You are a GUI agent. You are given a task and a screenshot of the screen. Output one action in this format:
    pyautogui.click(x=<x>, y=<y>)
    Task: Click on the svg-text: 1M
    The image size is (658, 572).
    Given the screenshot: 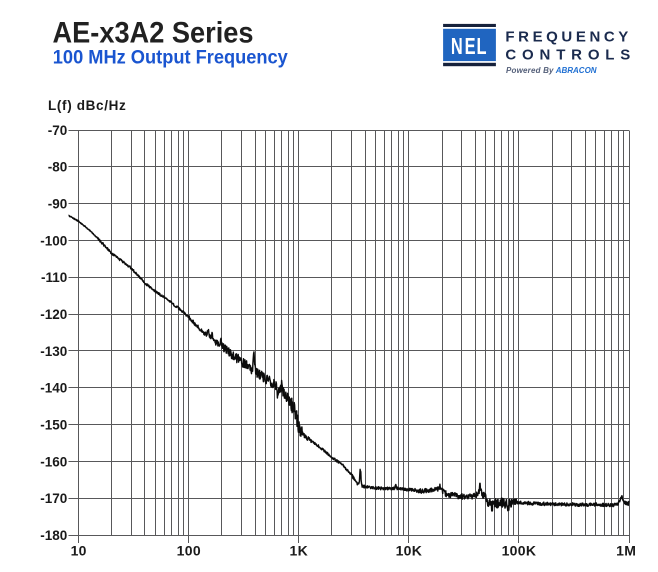 What is the action you would take?
    pyautogui.click(x=626, y=551)
    